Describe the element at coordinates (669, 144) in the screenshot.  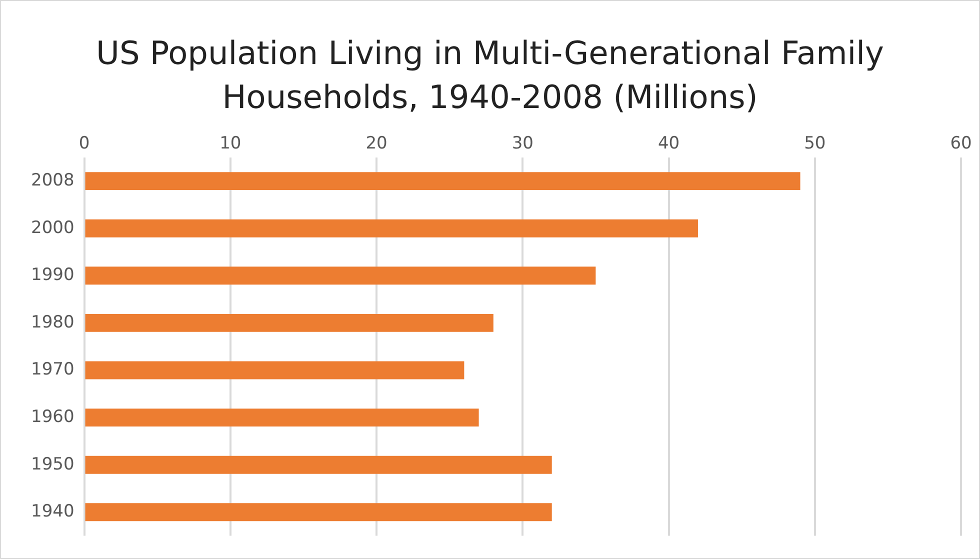
I see `x-tick-label: 40` at that location.